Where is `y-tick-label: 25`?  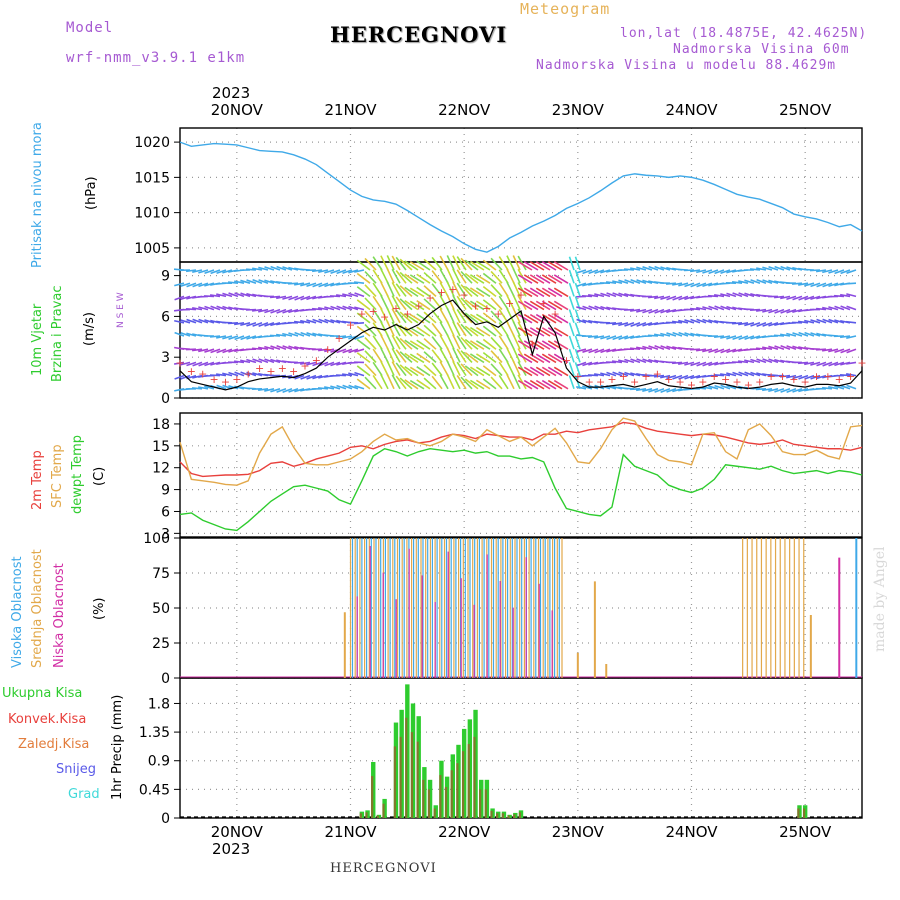 y-tick-label: 25 is located at coordinates (161, 644).